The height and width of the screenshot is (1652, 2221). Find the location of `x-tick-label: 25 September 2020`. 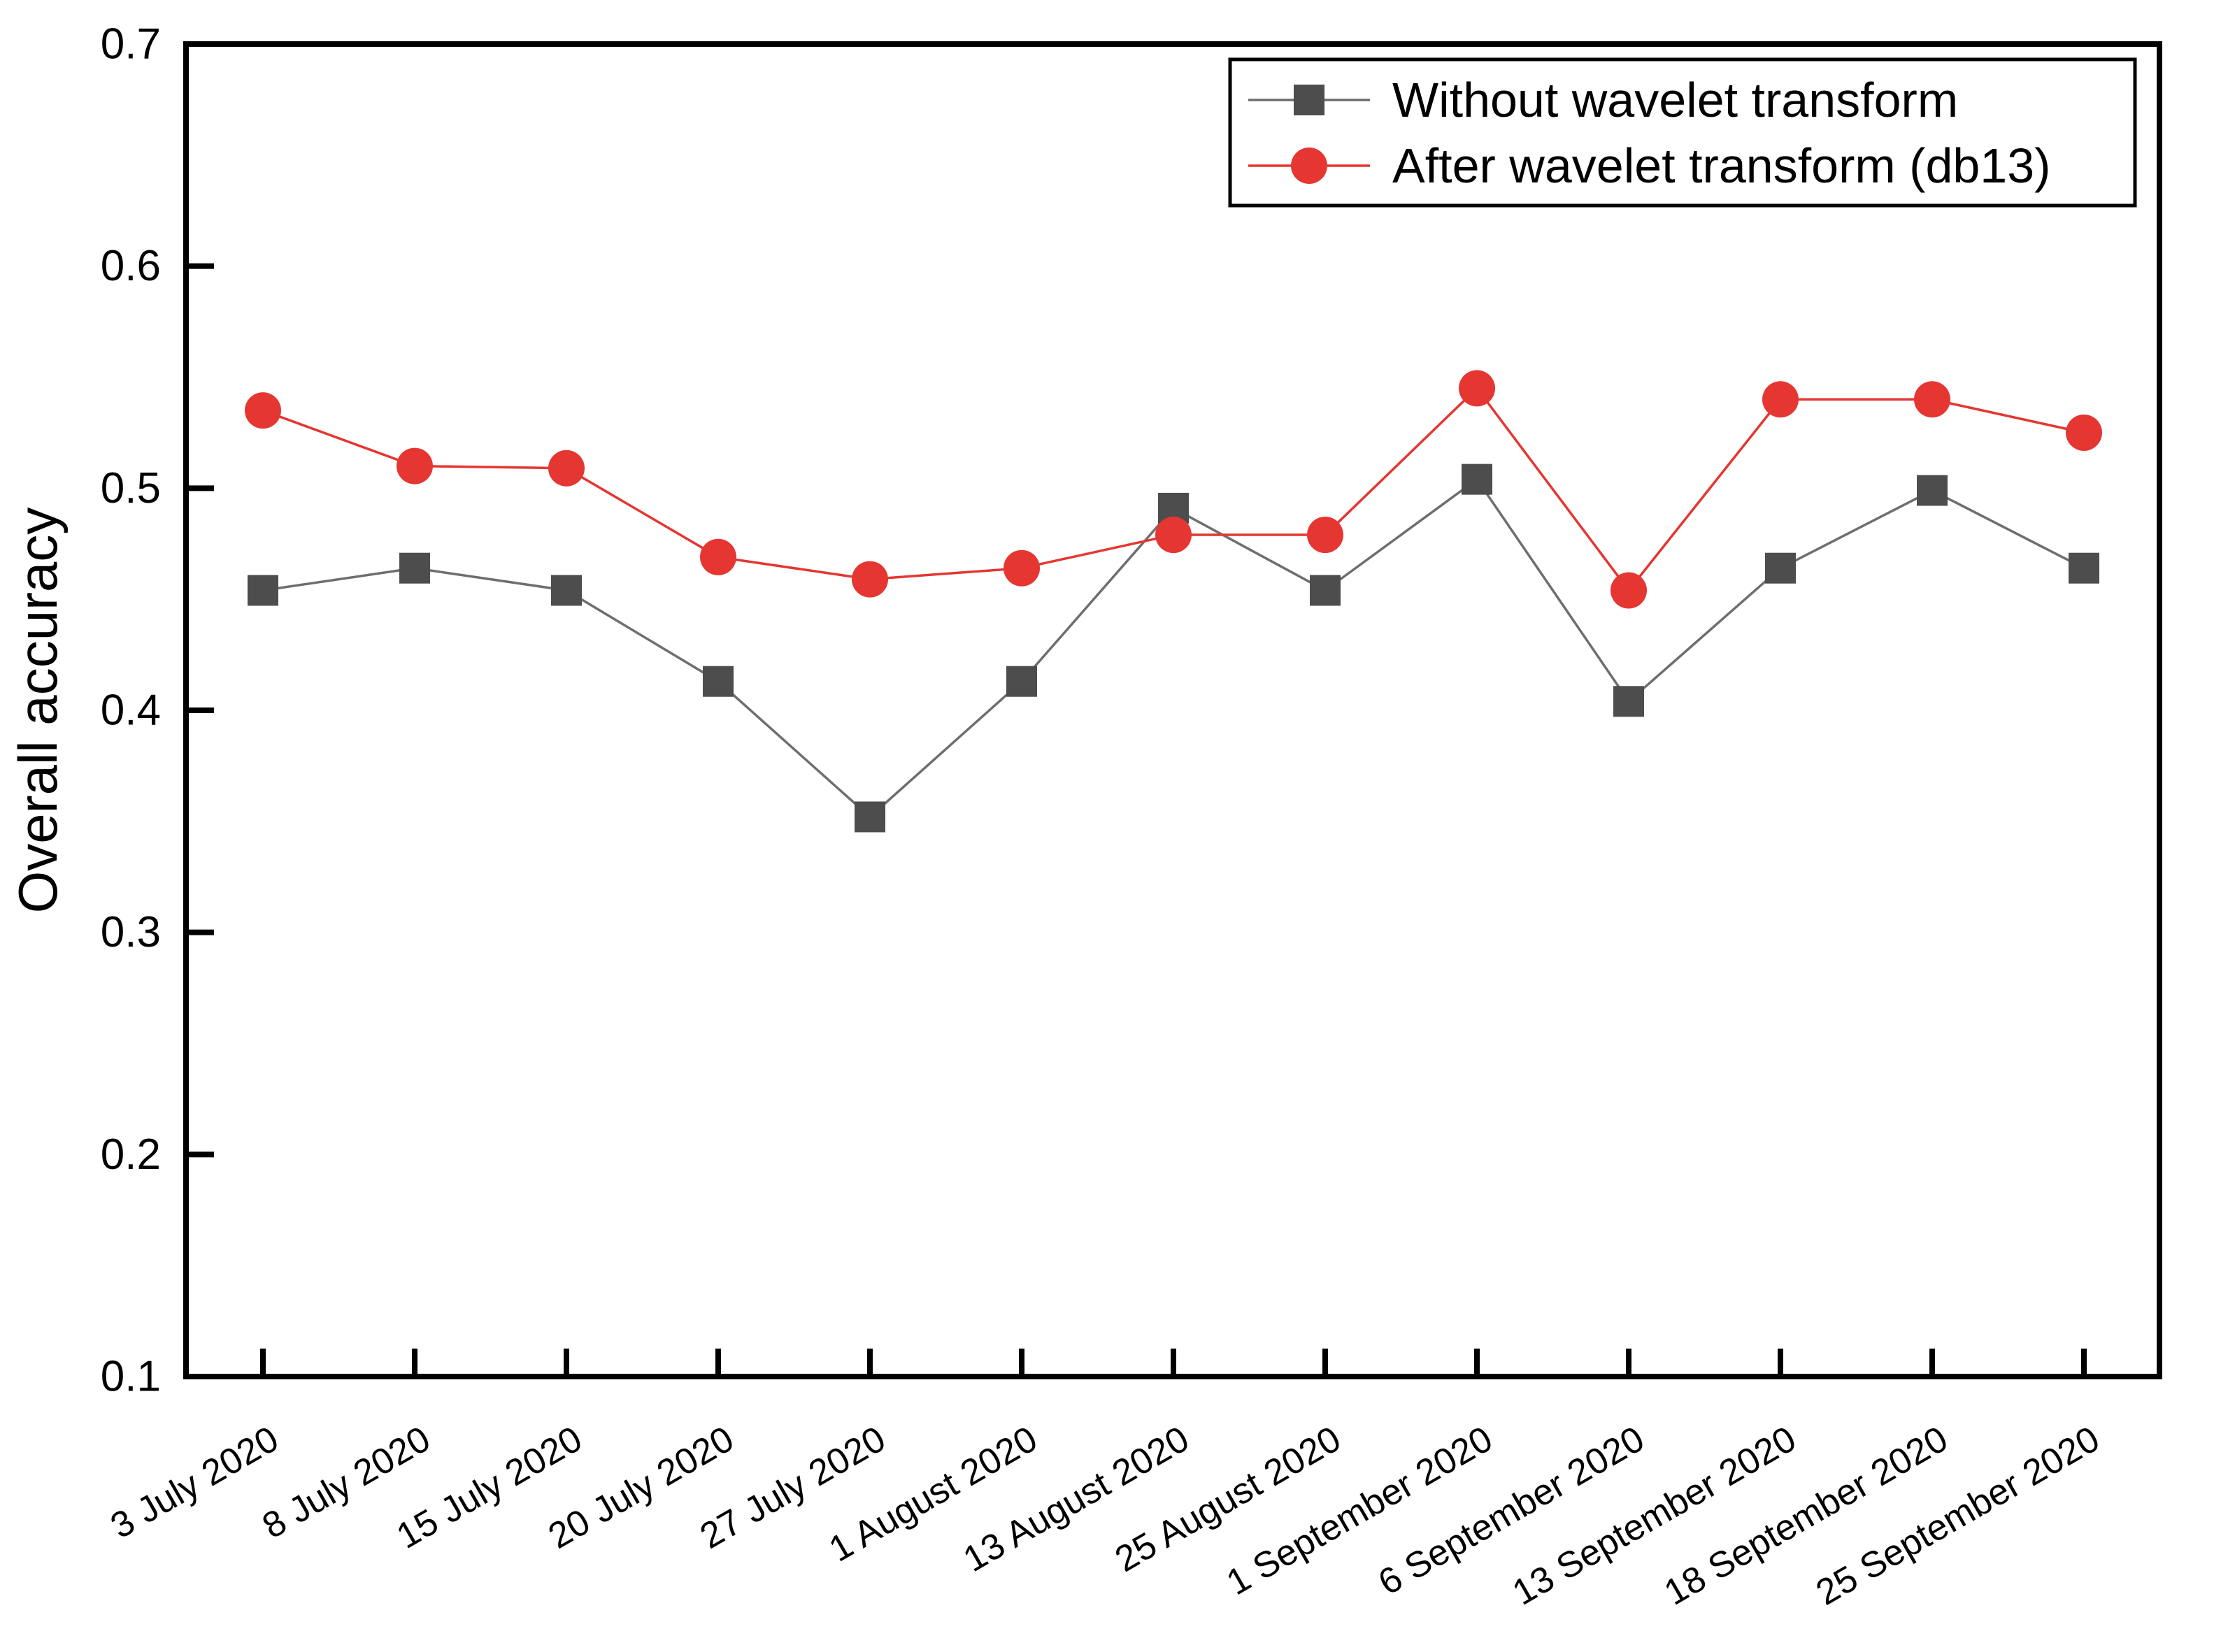

x-tick-label: 25 September 2020 is located at coordinates (1958, 1516).